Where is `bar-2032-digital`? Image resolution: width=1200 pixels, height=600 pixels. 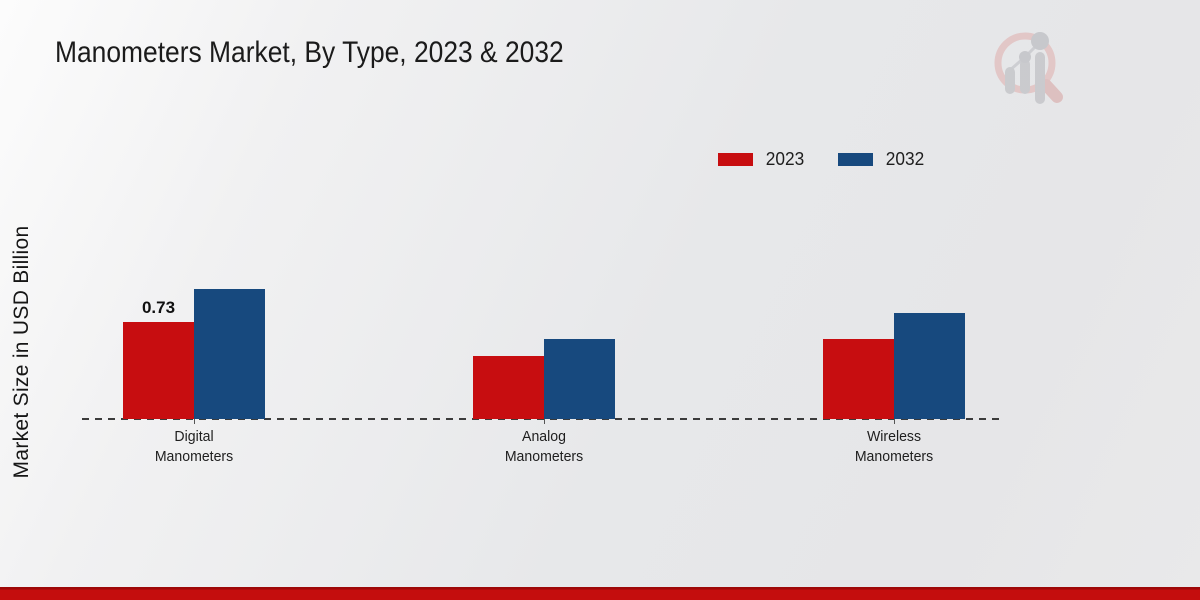 bar-2032-digital is located at coordinates (229, 354).